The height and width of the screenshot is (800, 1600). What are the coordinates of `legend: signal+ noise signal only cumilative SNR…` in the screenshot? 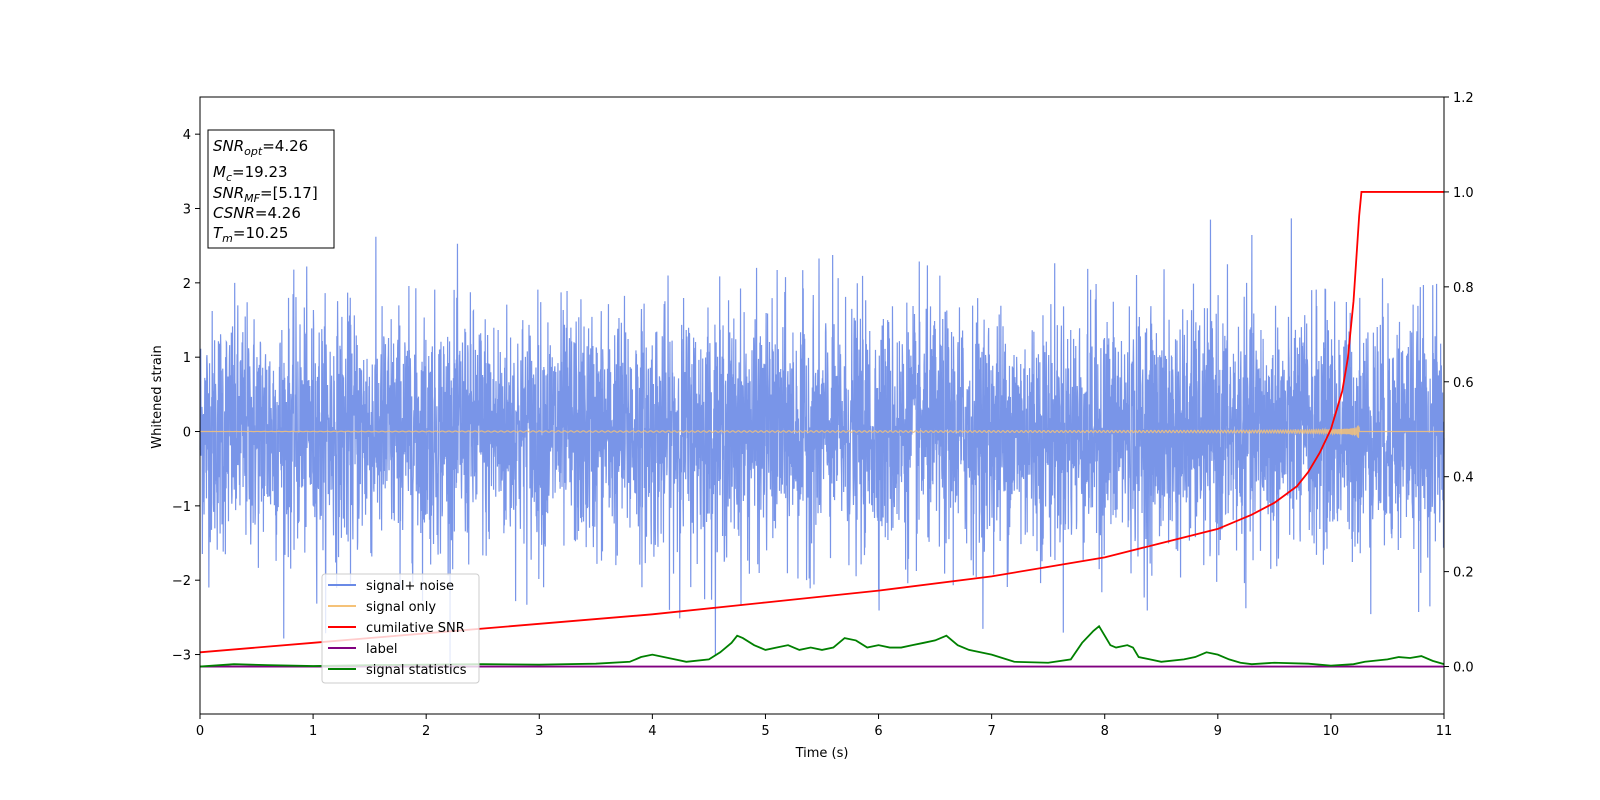 It's located at (400, 628).